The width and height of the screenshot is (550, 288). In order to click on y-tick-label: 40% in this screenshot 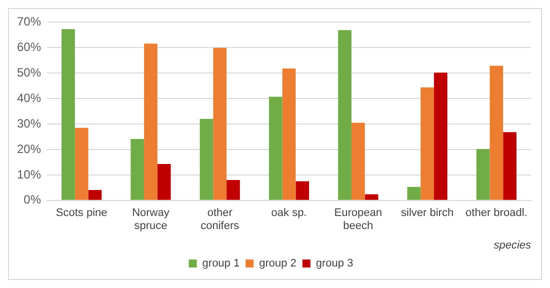, I will do `click(29, 97)`.